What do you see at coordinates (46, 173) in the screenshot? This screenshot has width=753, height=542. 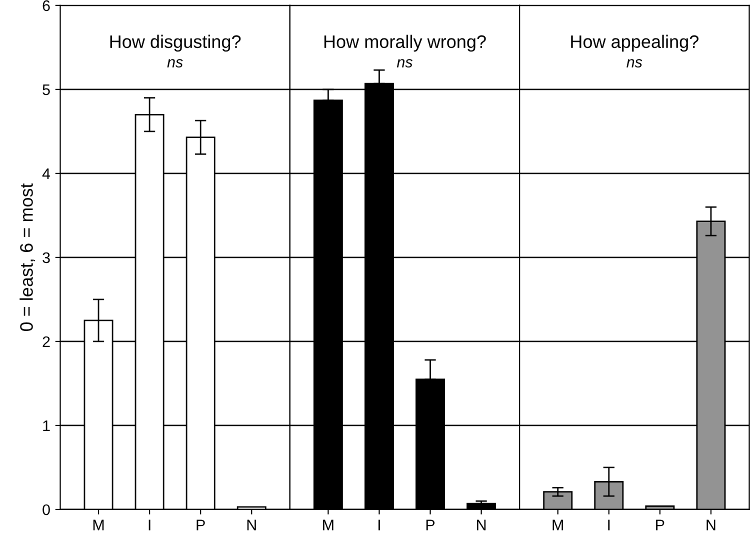 I see `y-tick-label: 4` at bounding box center [46, 173].